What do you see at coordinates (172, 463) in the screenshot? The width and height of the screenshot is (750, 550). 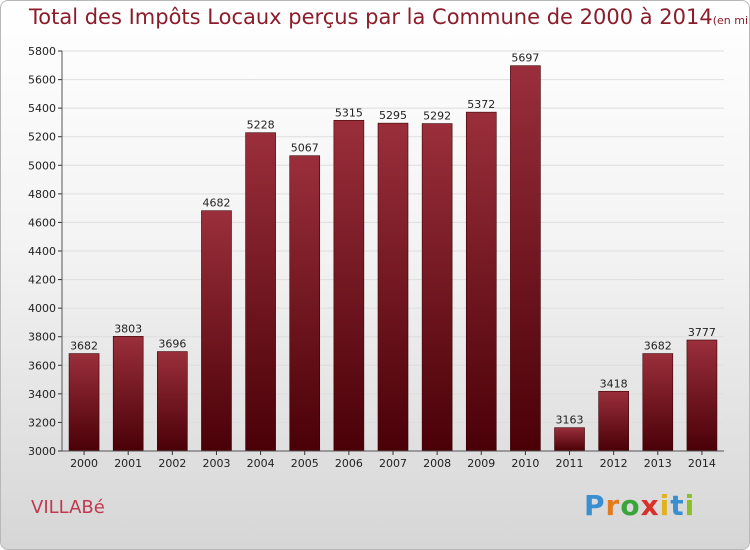 I see `x-tick-label: 2002` at bounding box center [172, 463].